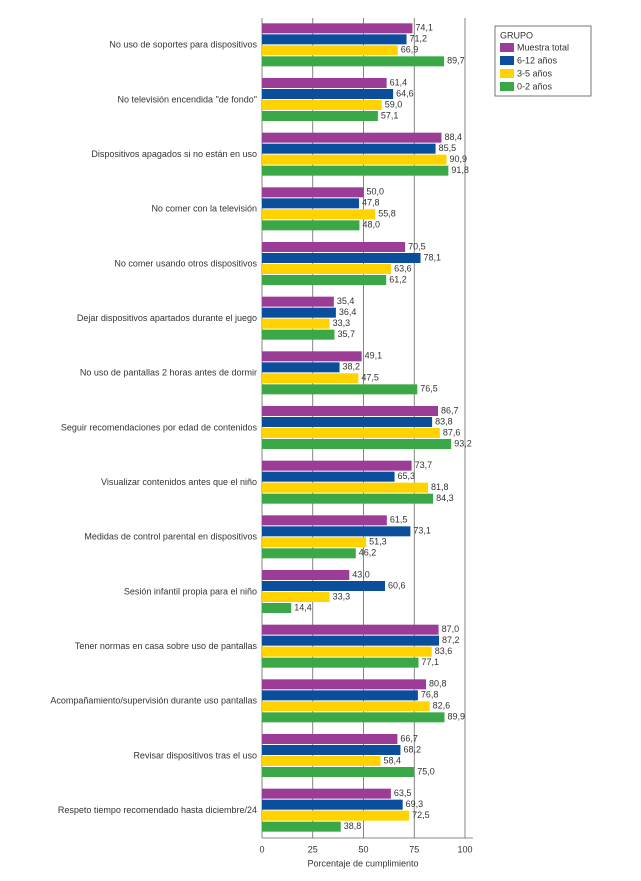 This screenshot has width=641, height=881. I want to click on category-label: Sesión infantil propia para el niño, so click(190, 591).